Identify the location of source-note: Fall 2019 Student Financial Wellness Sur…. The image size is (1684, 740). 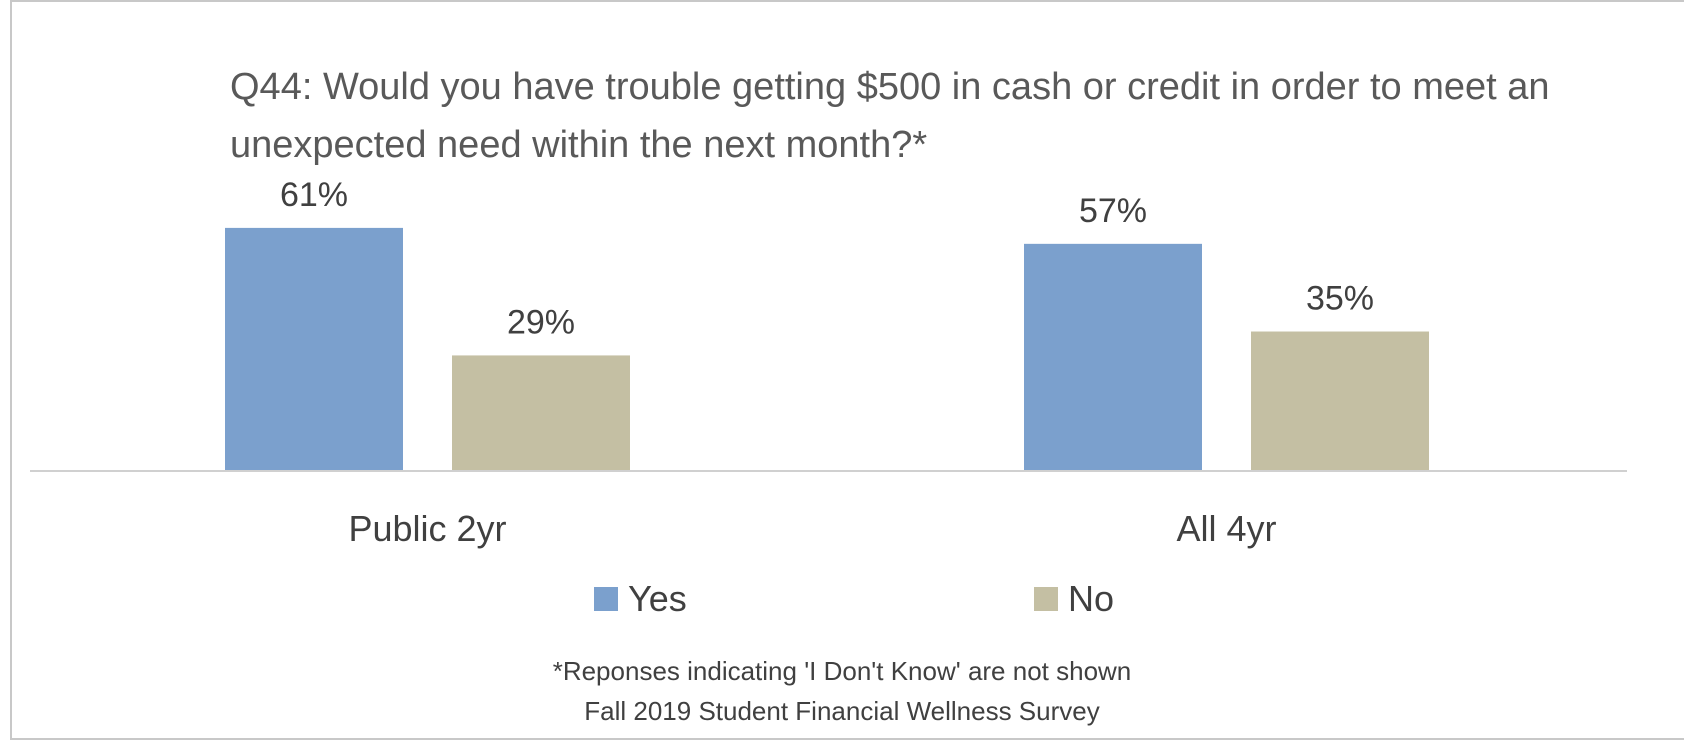
(842, 711).